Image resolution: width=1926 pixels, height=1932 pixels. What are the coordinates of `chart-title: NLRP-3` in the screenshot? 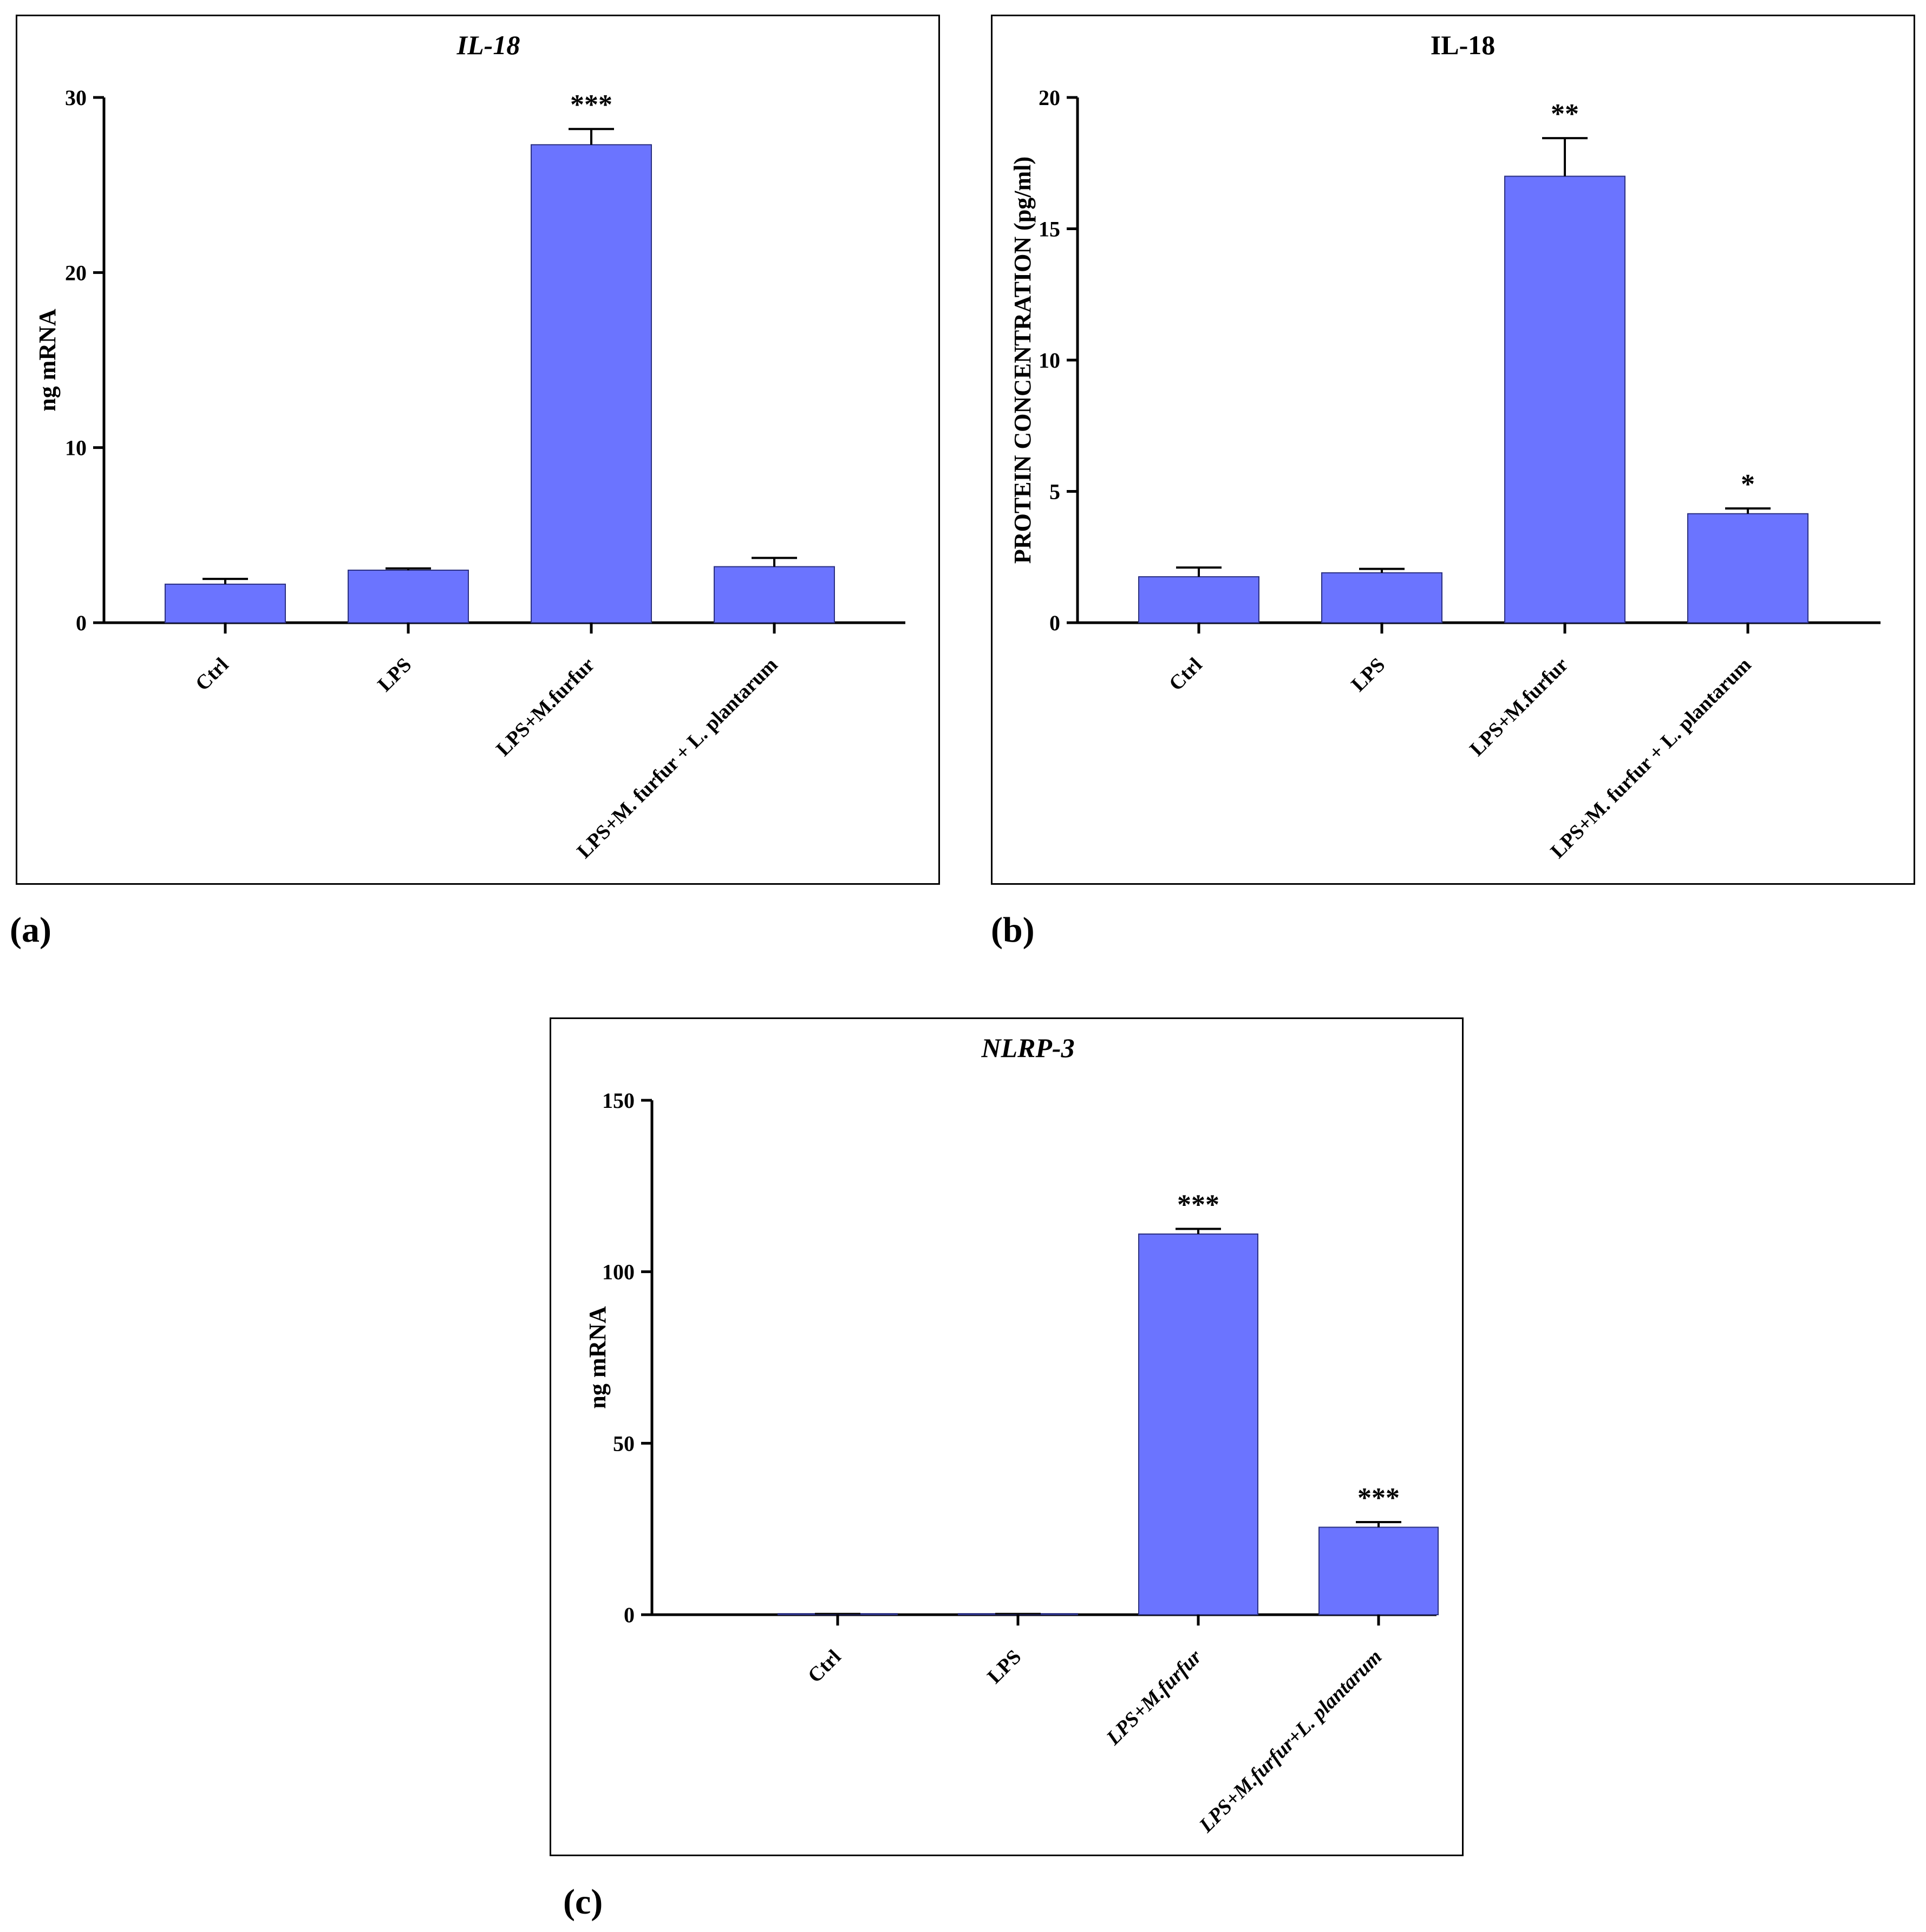 It's located at (1027, 1048).